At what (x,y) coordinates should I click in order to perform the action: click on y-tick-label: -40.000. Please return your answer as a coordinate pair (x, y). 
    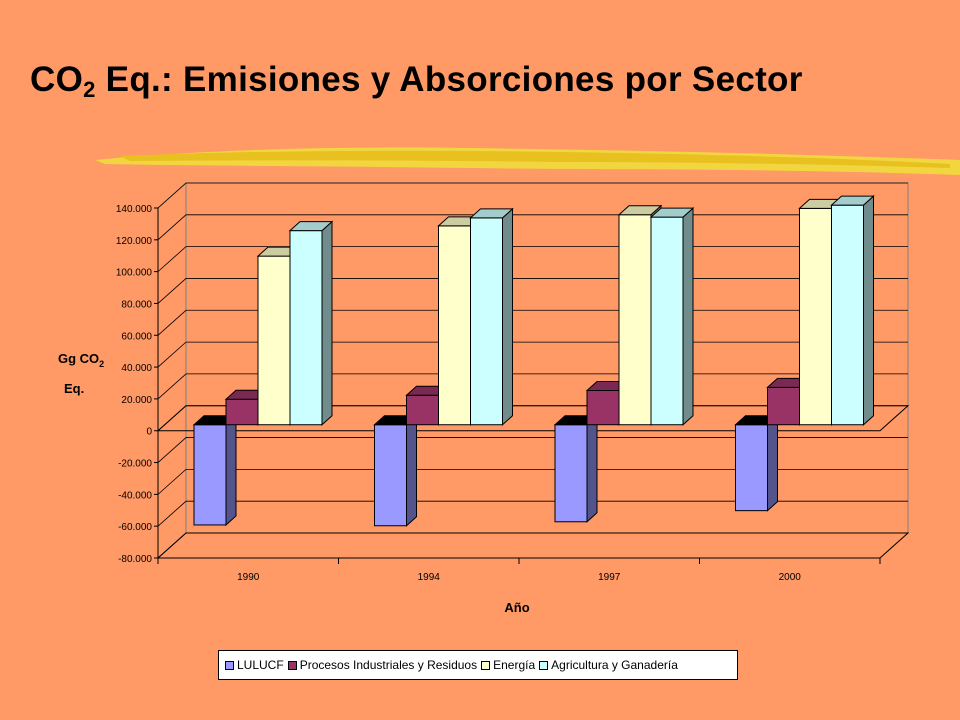
    Looking at the image, I should click on (135, 495).